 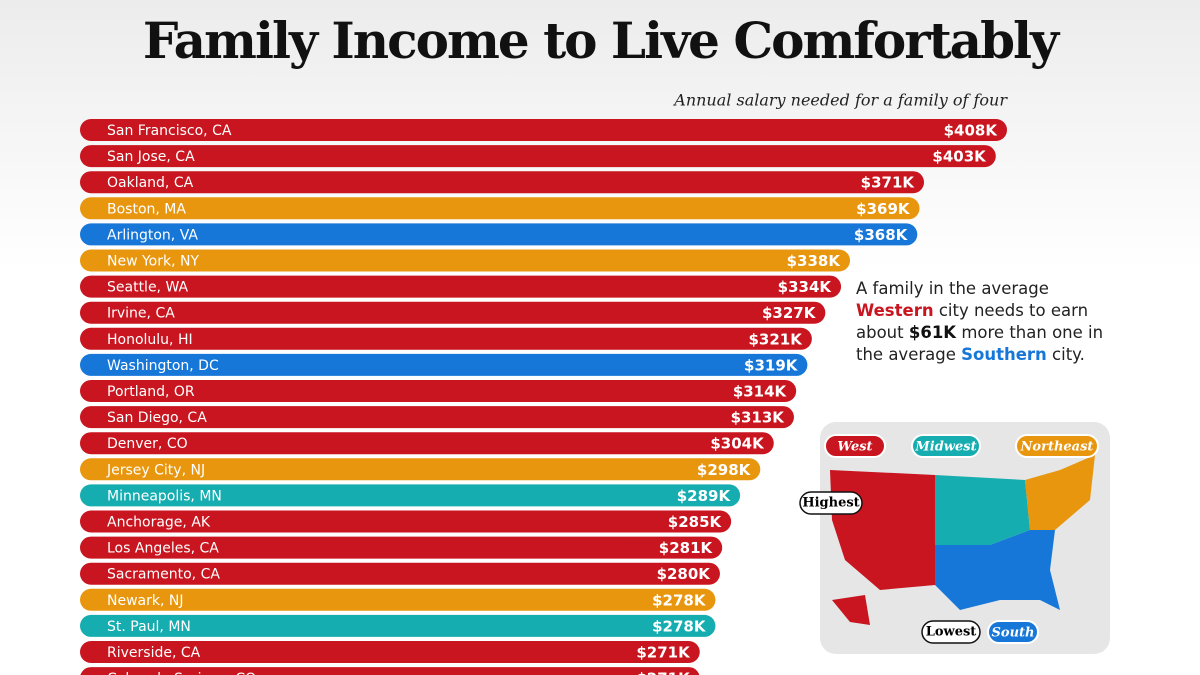 I want to click on legend-label: Midwest, so click(x=945, y=447).